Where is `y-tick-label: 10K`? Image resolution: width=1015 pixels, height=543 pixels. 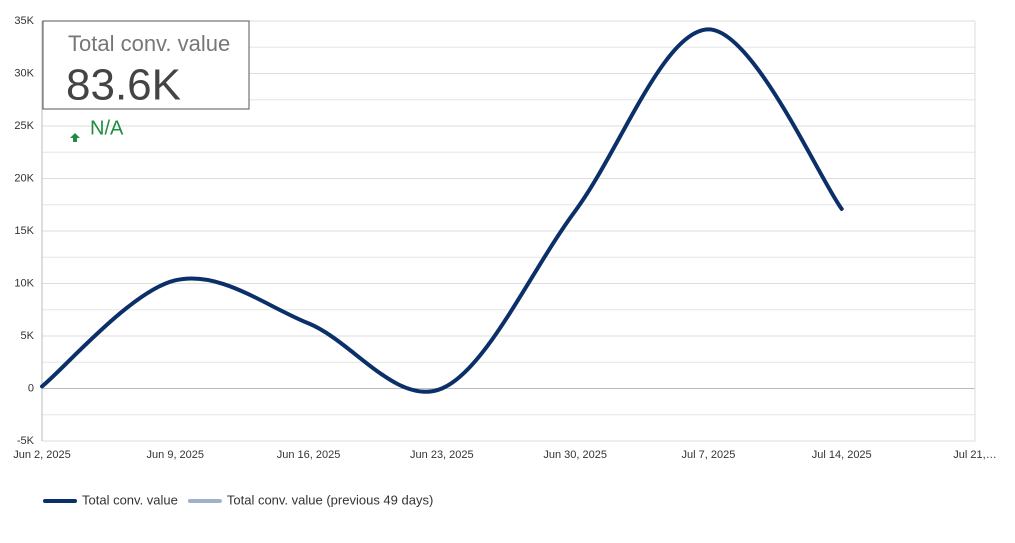
y-tick-label: 10K is located at coordinates (24, 283).